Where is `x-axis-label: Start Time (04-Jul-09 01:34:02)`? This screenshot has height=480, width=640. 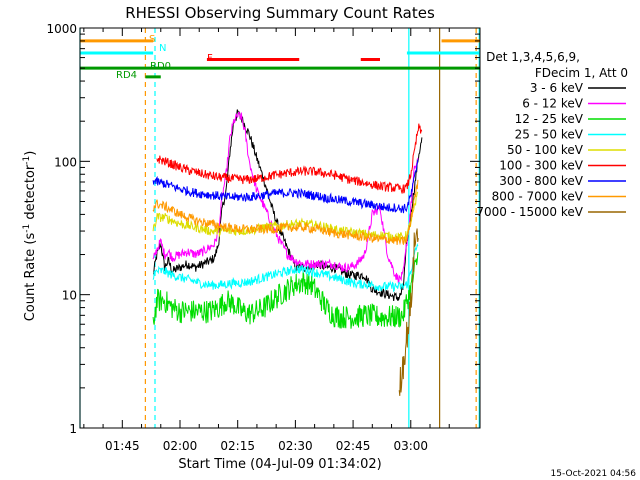 x-axis-label: Start Time (04-Jul-09 01:34:02) is located at coordinates (279, 464).